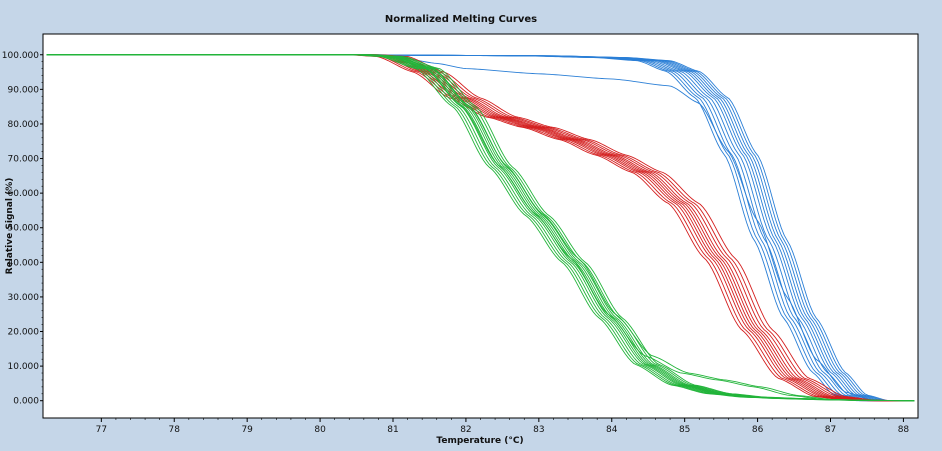  I want to click on x-axis: 77 78 79 80 81 82 83 84 85 86 87 88, so click(503, 426).